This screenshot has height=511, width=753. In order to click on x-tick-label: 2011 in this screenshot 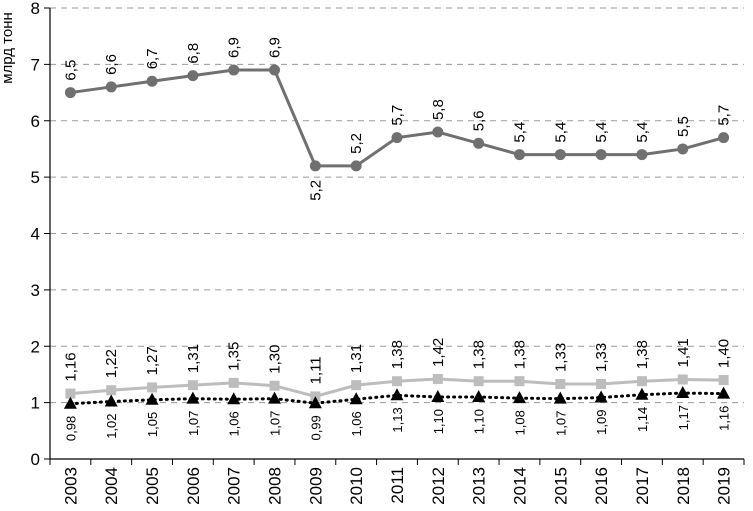, I will do `click(397, 485)`.